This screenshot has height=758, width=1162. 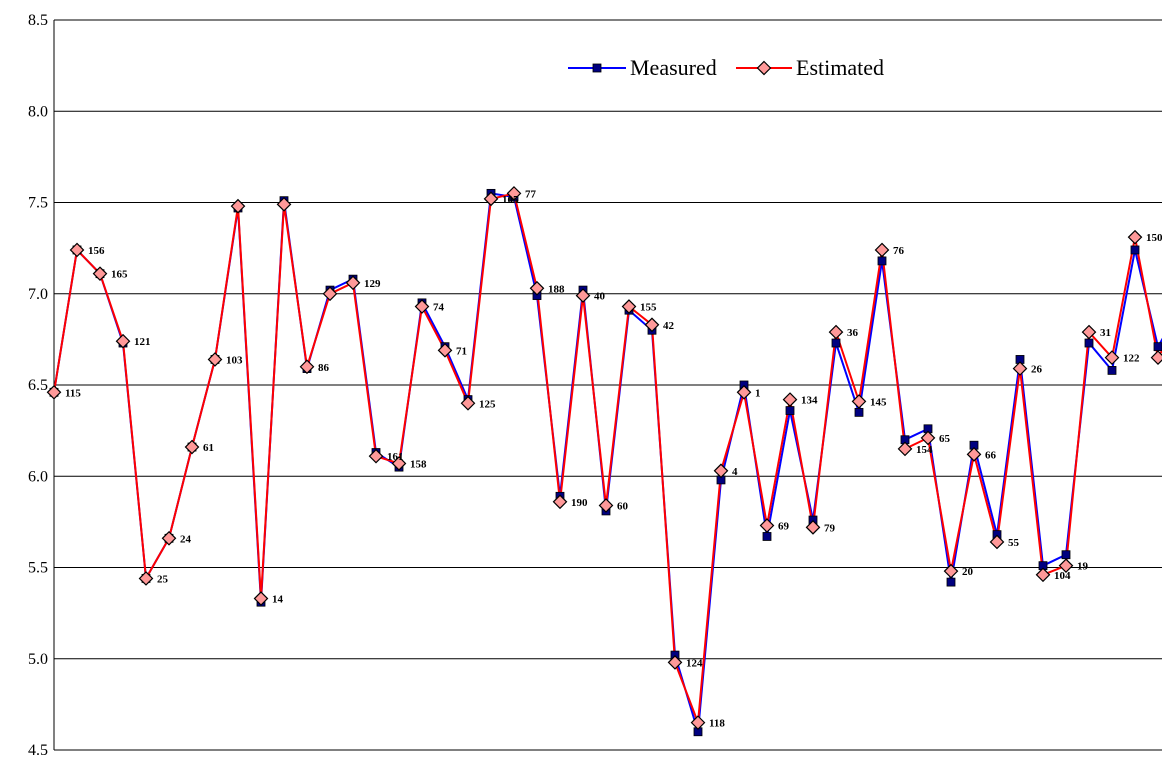 What do you see at coordinates (73, 393) in the screenshot?
I see `point-label: 115` at bounding box center [73, 393].